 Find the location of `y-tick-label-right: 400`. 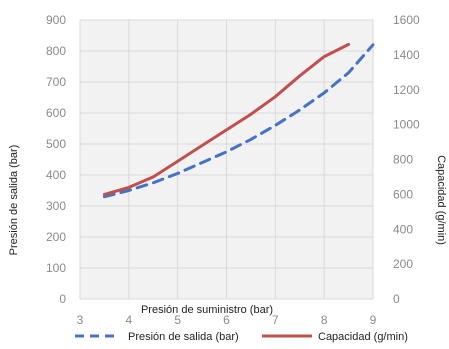

y-tick-label-right: 400 is located at coordinates (403, 229).